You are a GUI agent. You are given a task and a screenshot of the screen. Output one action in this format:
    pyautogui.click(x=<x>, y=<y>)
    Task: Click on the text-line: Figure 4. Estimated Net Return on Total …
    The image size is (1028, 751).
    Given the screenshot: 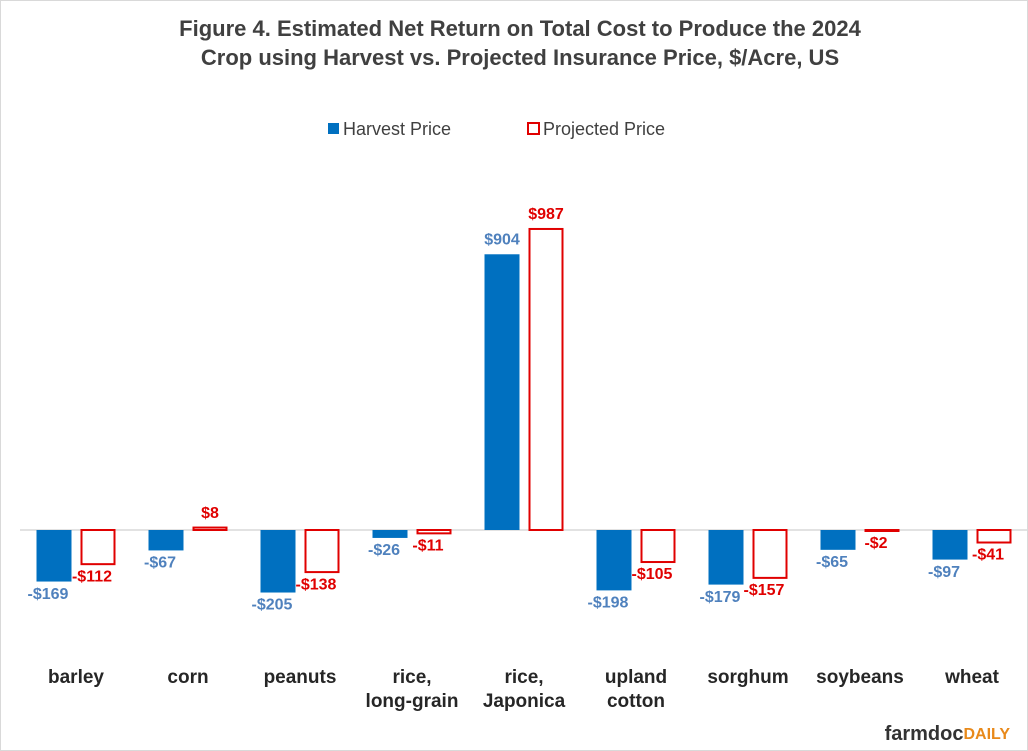 What is the action you would take?
    pyautogui.click(x=520, y=28)
    